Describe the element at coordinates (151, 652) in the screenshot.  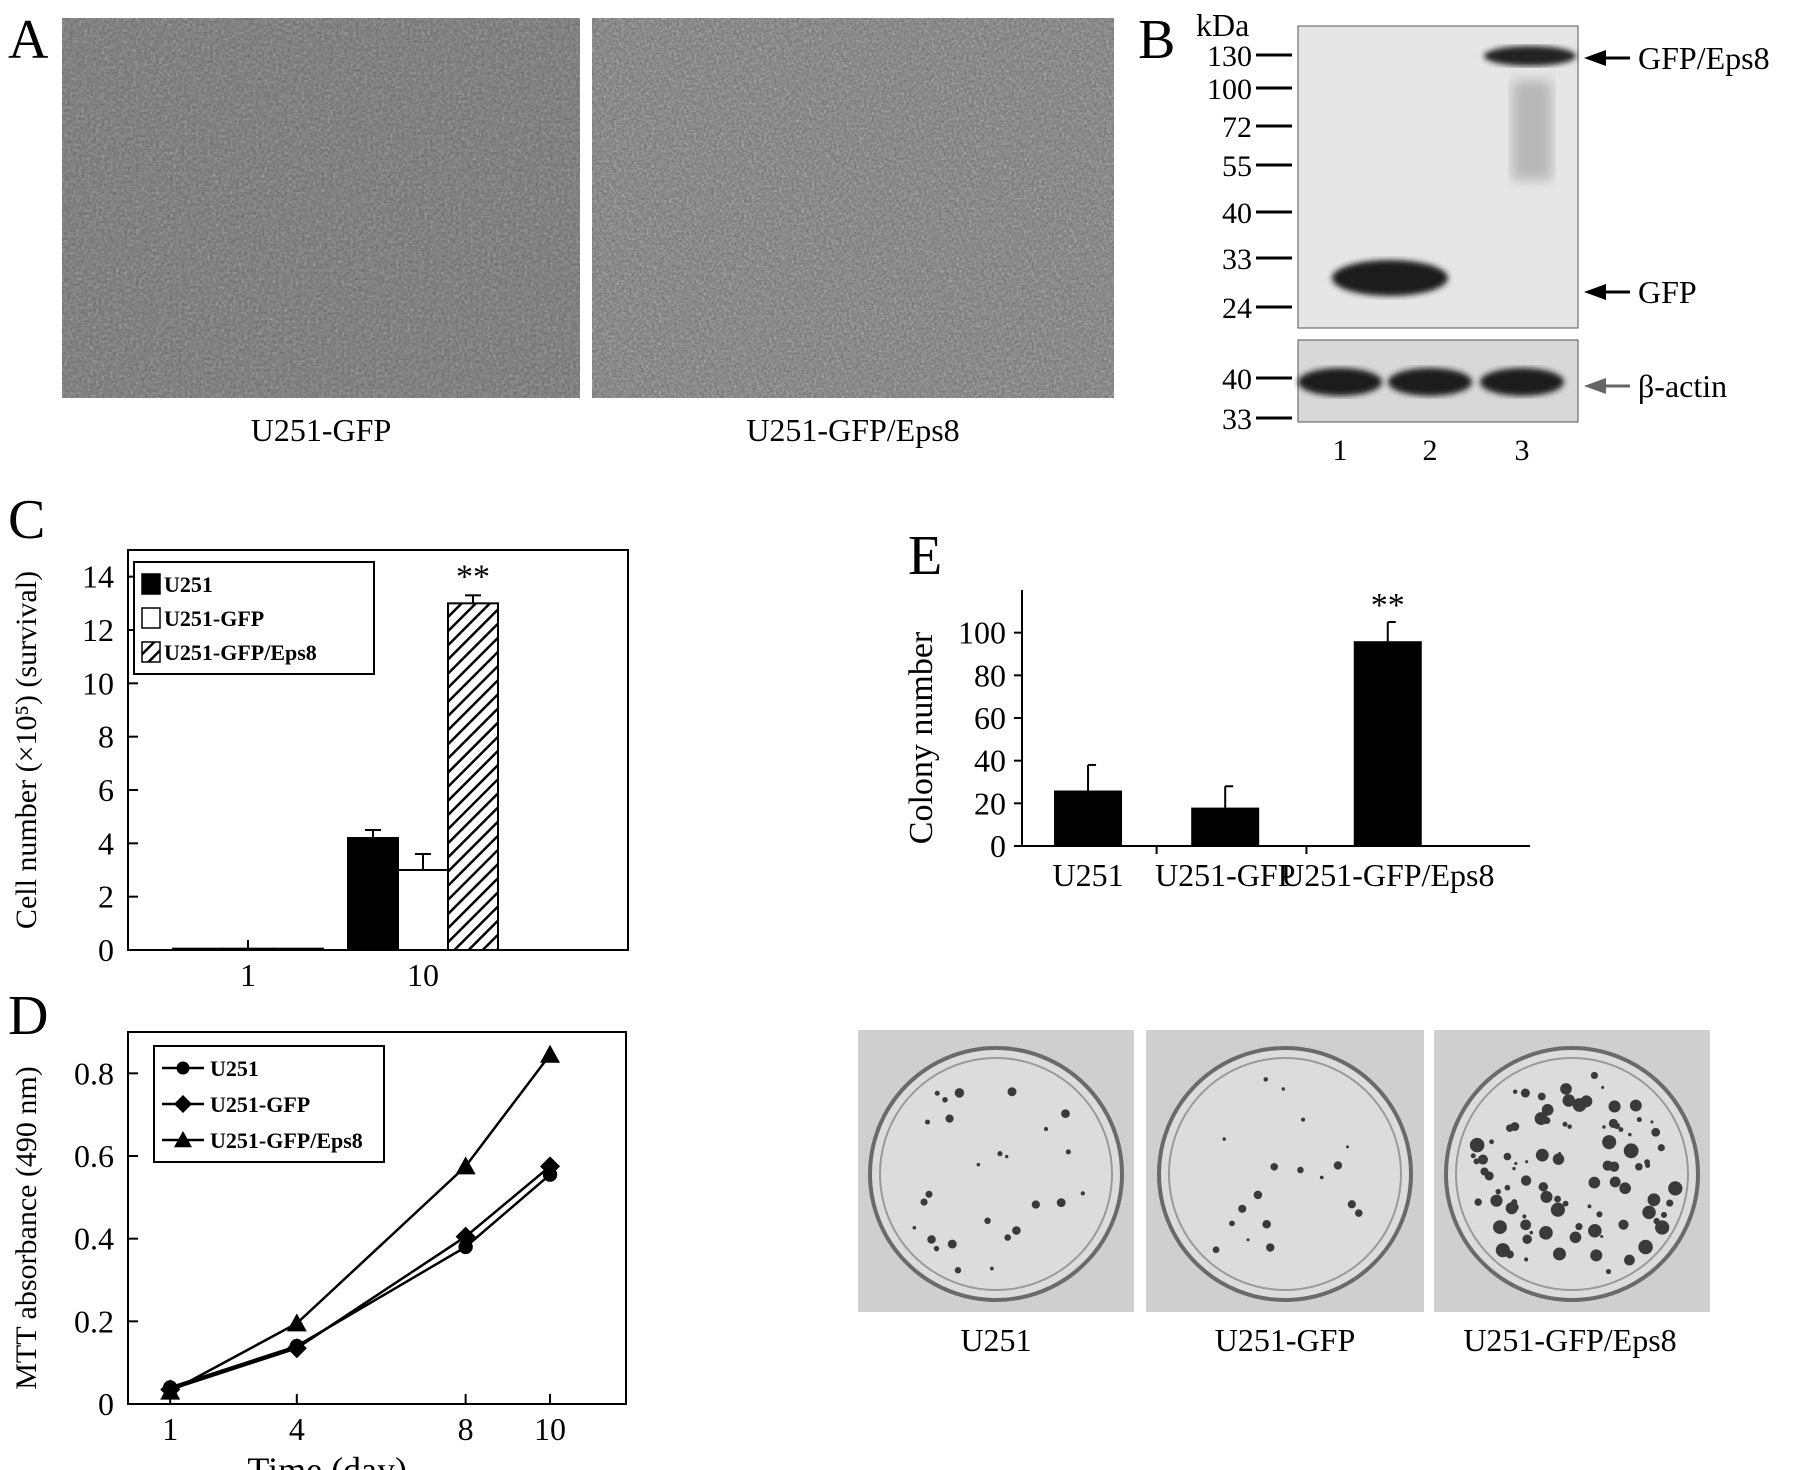
I see `chart-c-legend-swatch` at that location.